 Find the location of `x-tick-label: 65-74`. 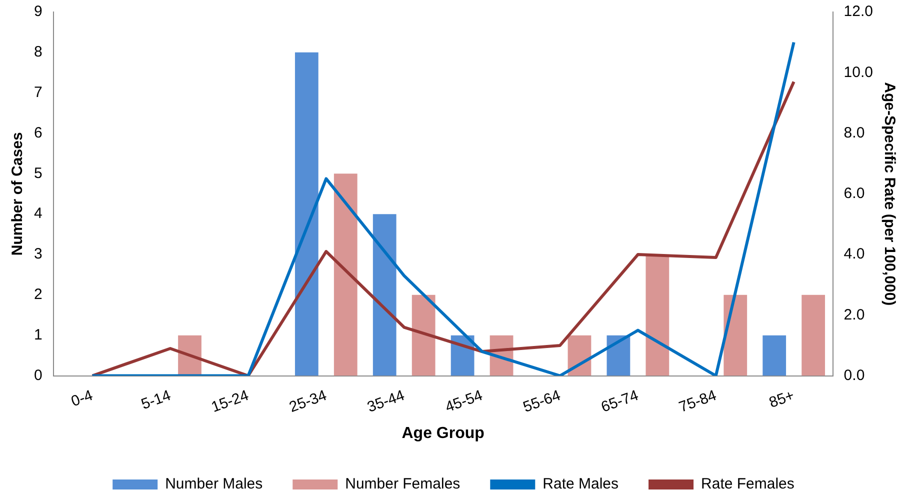

x-tick-label: 65-74 is located at coordinates (619, 401).